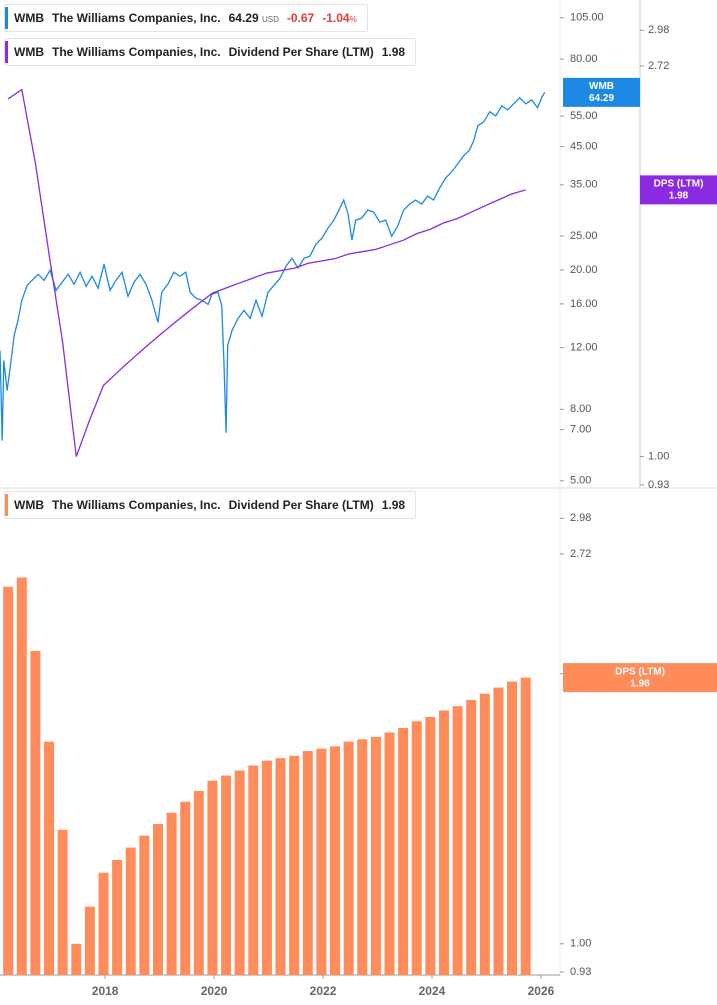 The width and height of the screenshot is (717, 1005). Describe the element at coordinates (584, 59) in the screenshot. I see `y-tick-label: 80.00` at that location.